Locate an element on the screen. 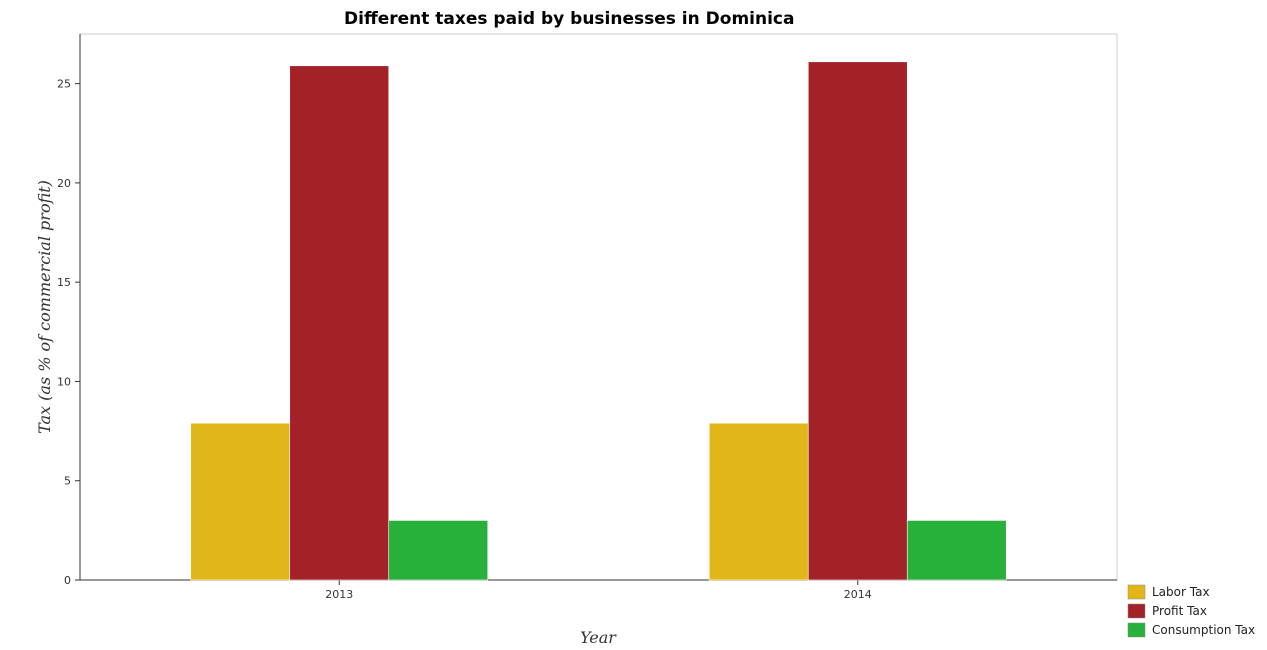 The width and height of the screenshot is (1267, 650). y-tick-label: 25 is located at coordinates (64, 84).